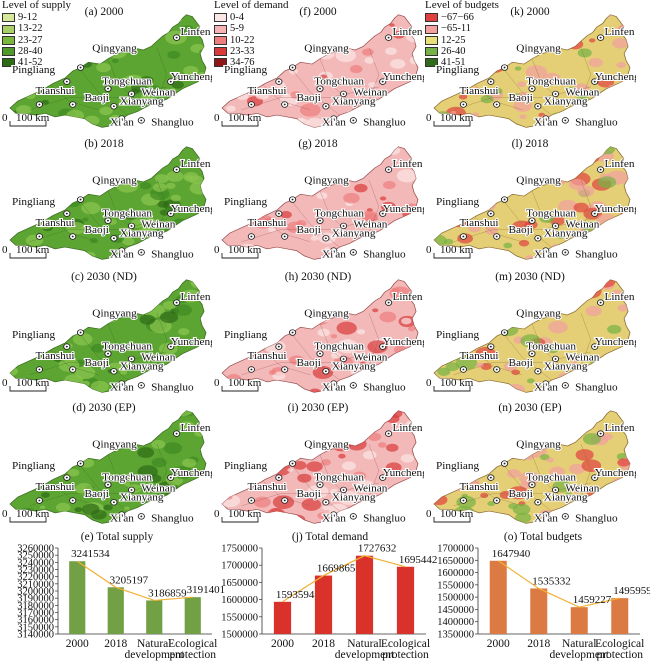  Describe the element at coordinates (530, 12) in the screenshot. I see `map-panel-title: (k) 2000` at that location.